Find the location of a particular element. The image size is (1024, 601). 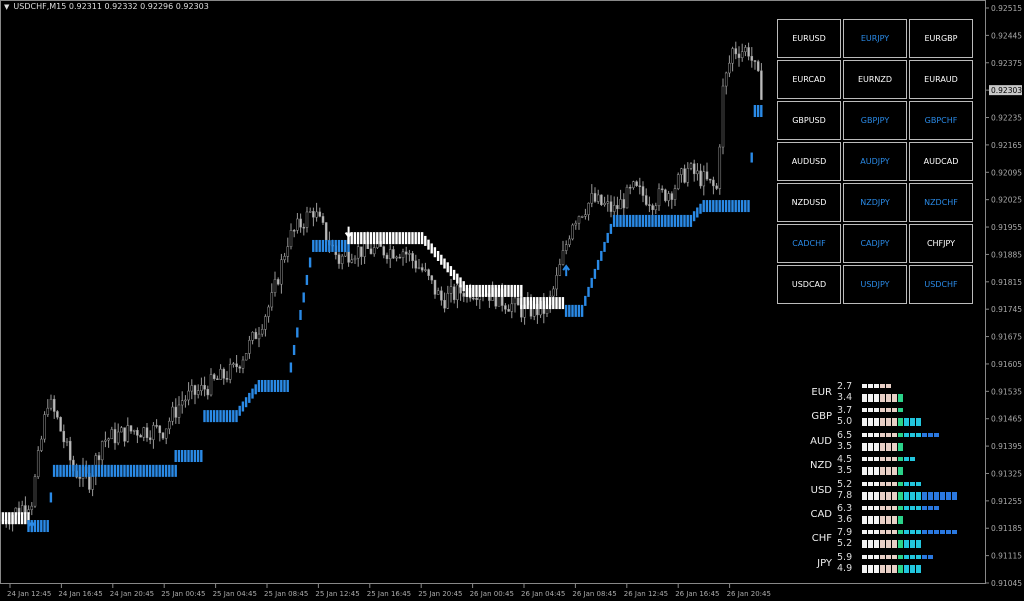

pair-button-eurnzd: EURNZD is located at coordinates (875, 79).